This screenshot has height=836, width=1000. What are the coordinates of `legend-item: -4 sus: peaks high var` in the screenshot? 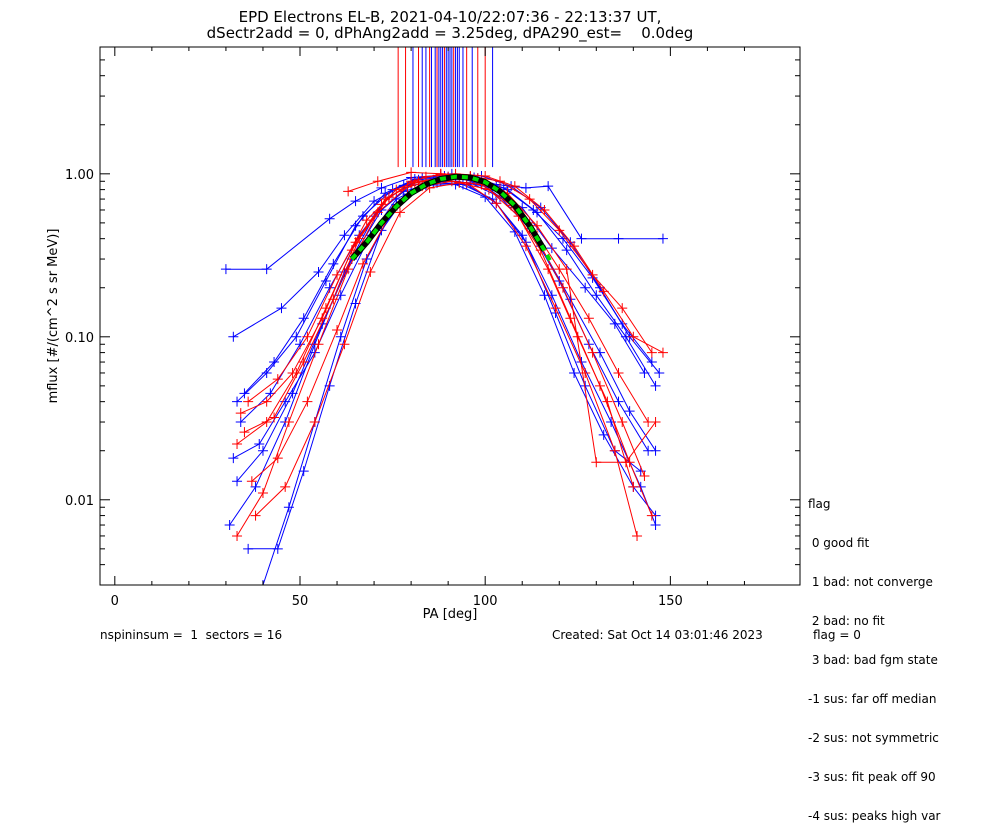 It's located at (874, 816).